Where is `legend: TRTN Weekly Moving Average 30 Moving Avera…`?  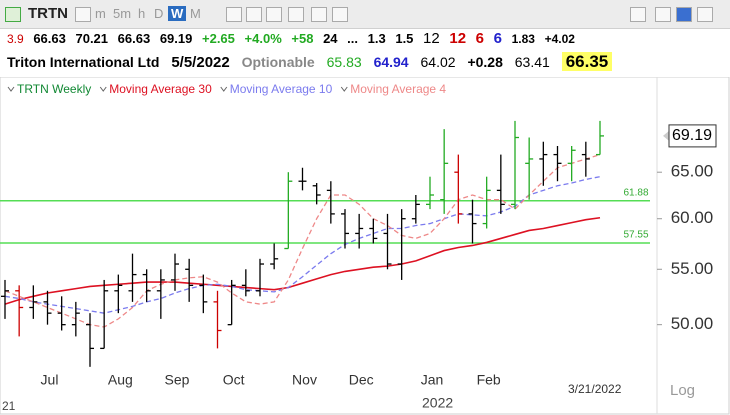 legend: TRTN Weekly Moving Average 30 Moving Avera… is located at coordinates (226, 89).